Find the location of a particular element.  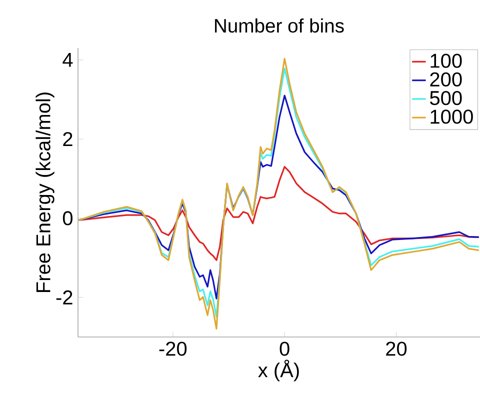

y-tick-label: 0 is located at coordinates (67, 218).